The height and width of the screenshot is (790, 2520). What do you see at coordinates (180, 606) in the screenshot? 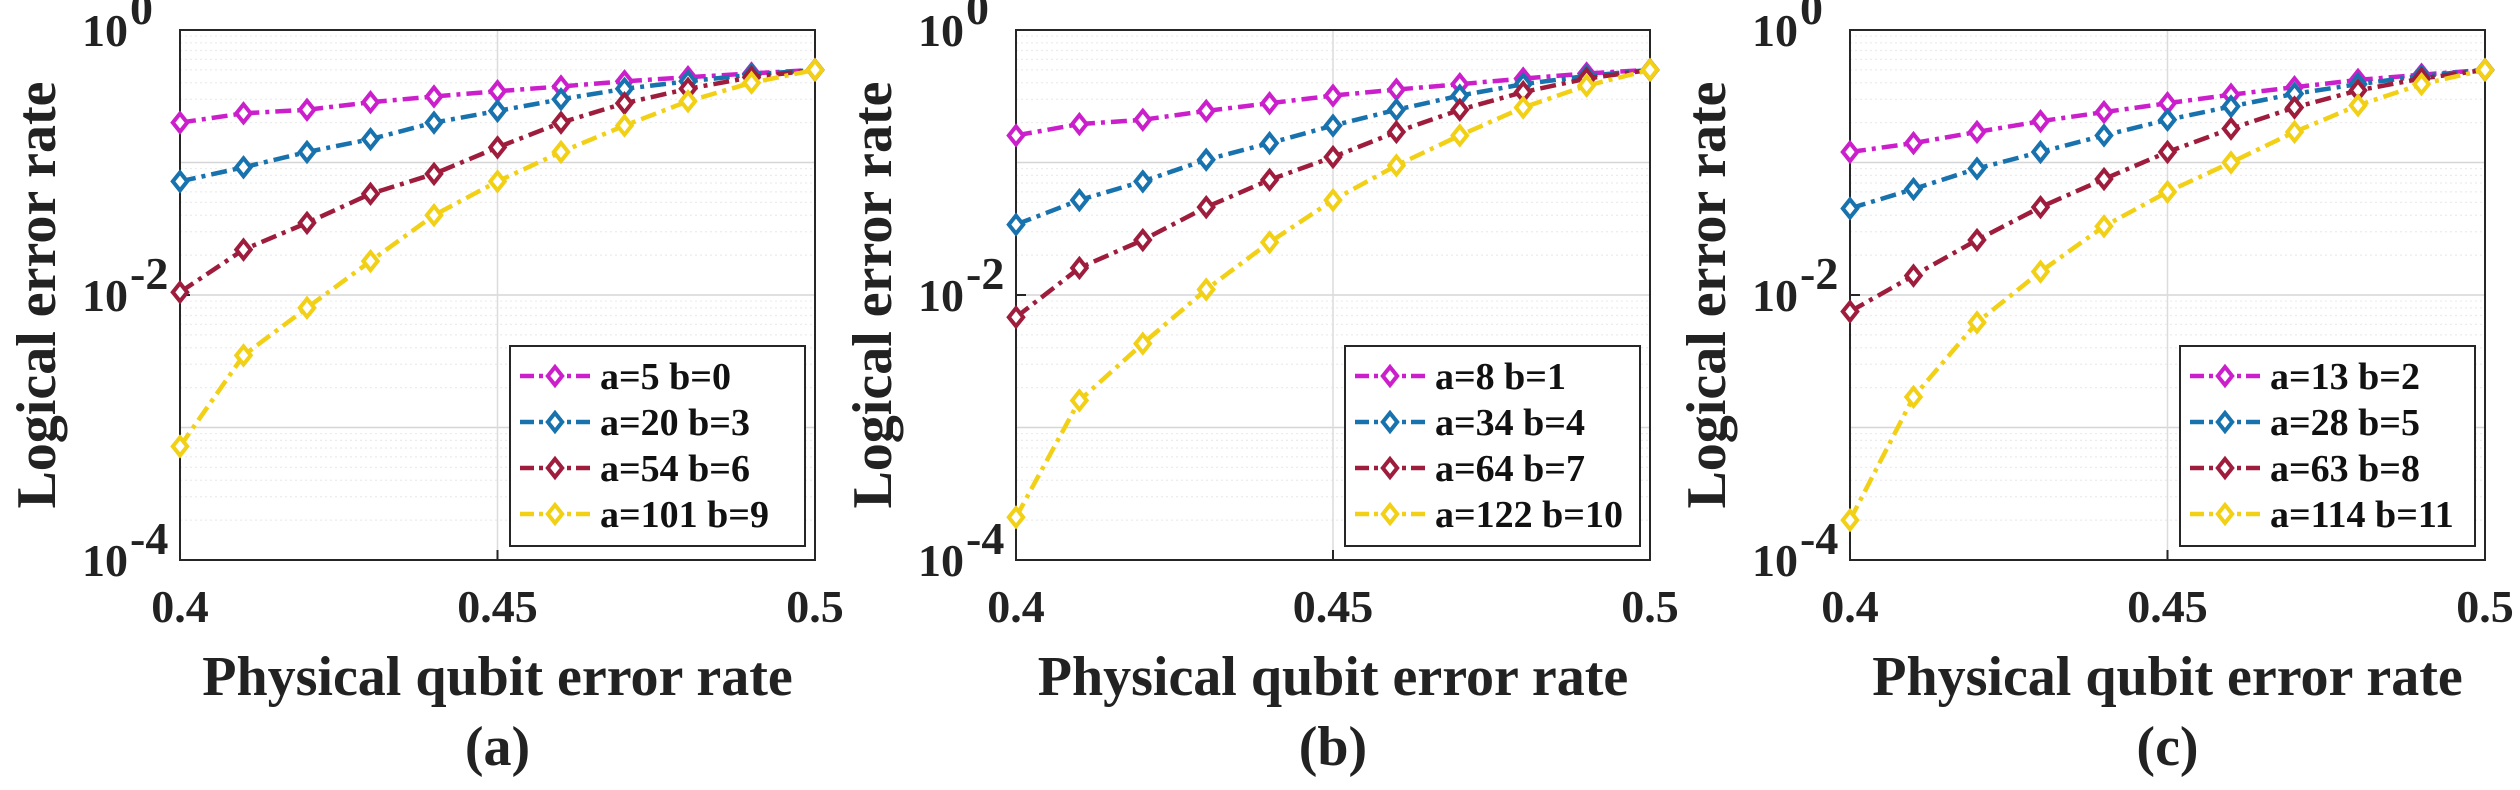
I see `x-tick-label: 0.4` at bounding box center [180, 606].